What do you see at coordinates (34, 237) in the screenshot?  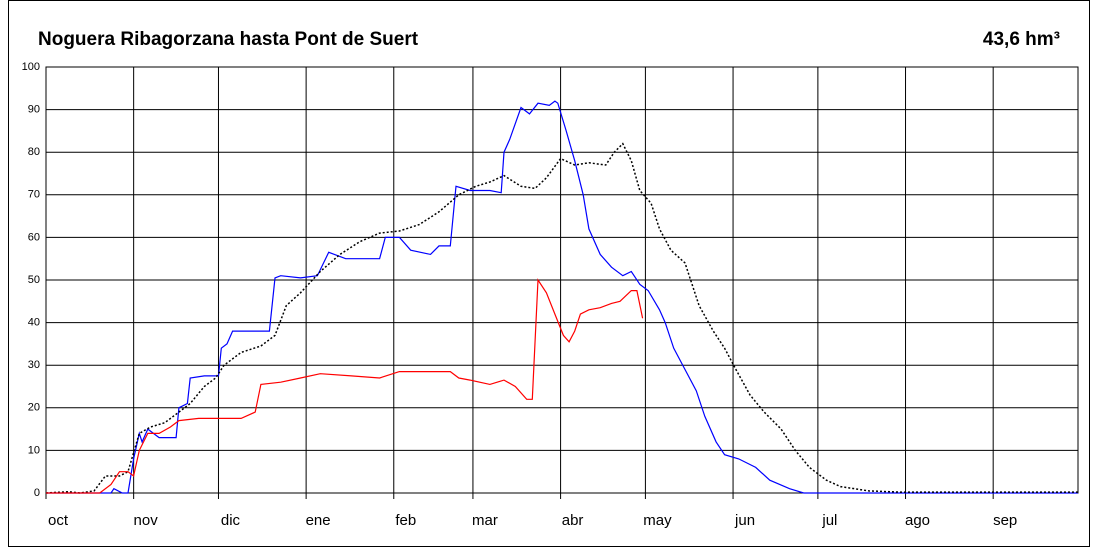 I see `y-tick-label: 60` at bounding box center [34, 237].